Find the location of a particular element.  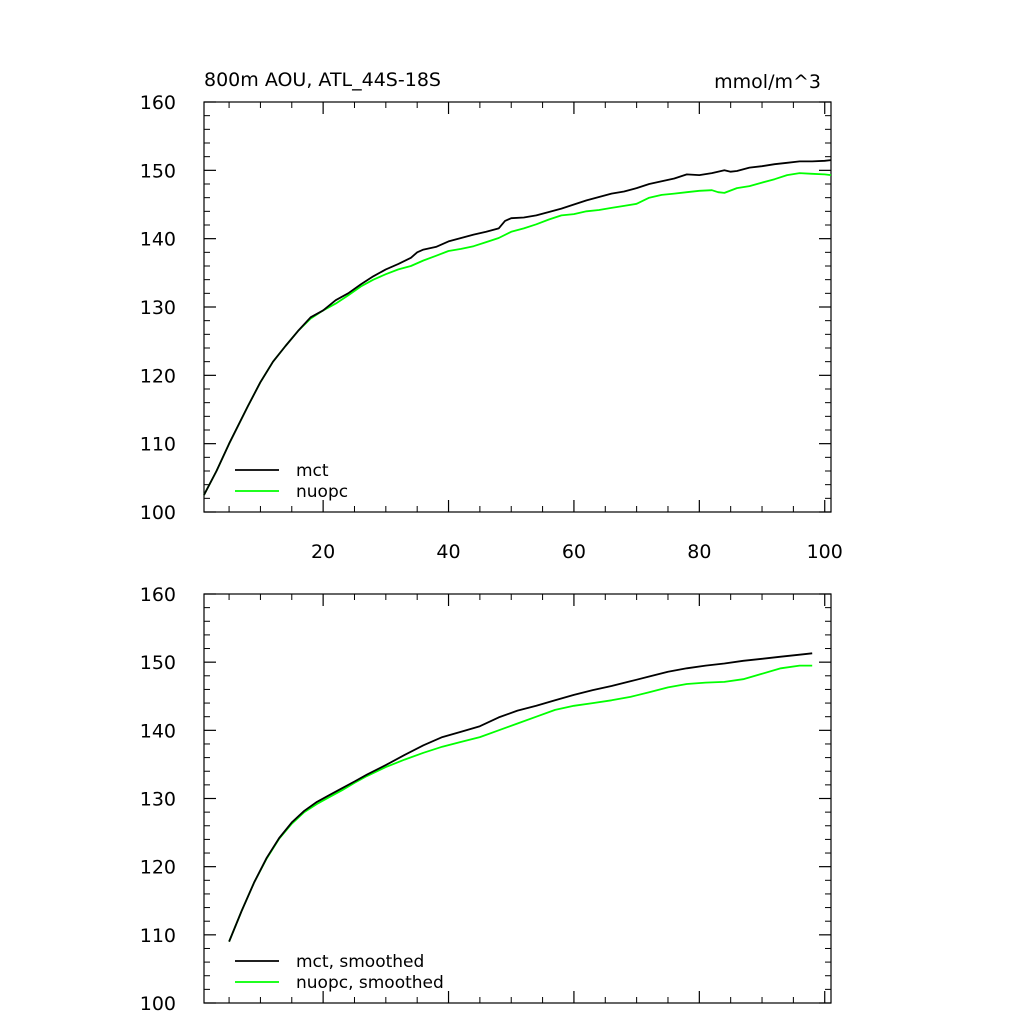

units-label: mmol/m^3 is located at coordinates (767, 82).